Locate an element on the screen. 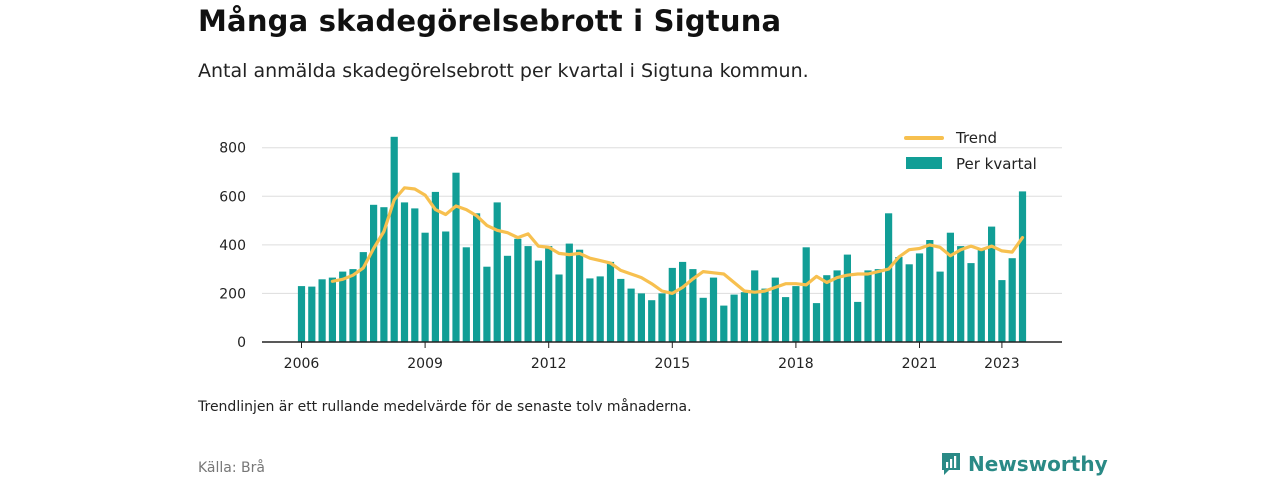 The width and height of the screenshot is (1280, 480). newsworthy-icon is located at coordinates (951, 464).